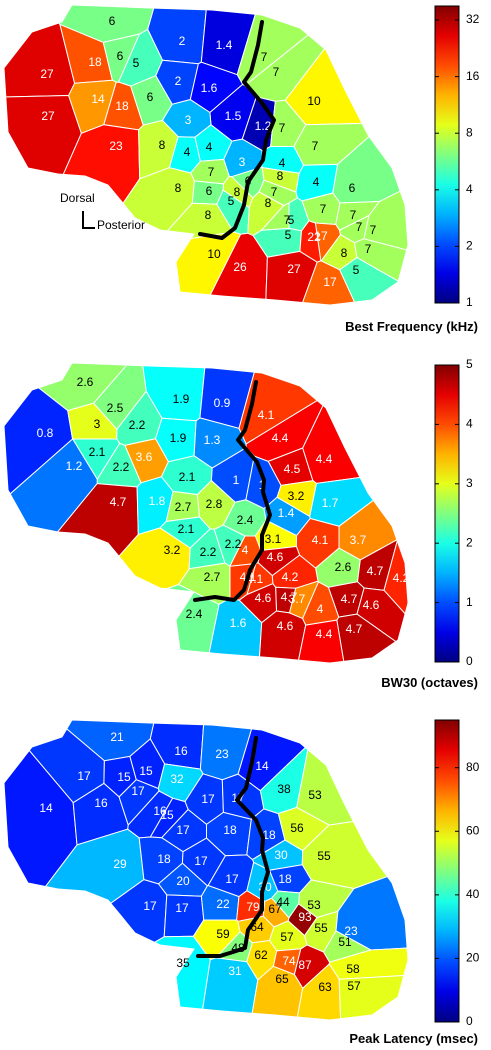 The image size is (491, 1050). What do you see at coordinates (289, 961) in the screenshot?
I see `latency-cell-value: 74` at bounding box center [289, 961].